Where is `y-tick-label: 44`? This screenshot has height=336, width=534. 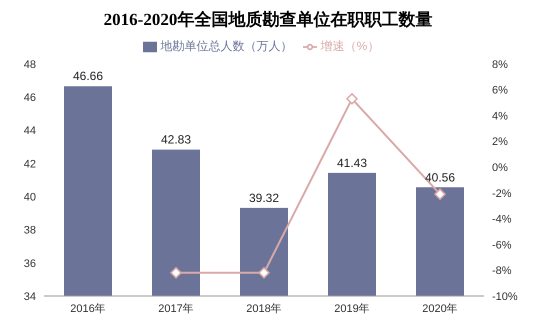
y-tick-label: 44 is located at coordinates (30, 131).